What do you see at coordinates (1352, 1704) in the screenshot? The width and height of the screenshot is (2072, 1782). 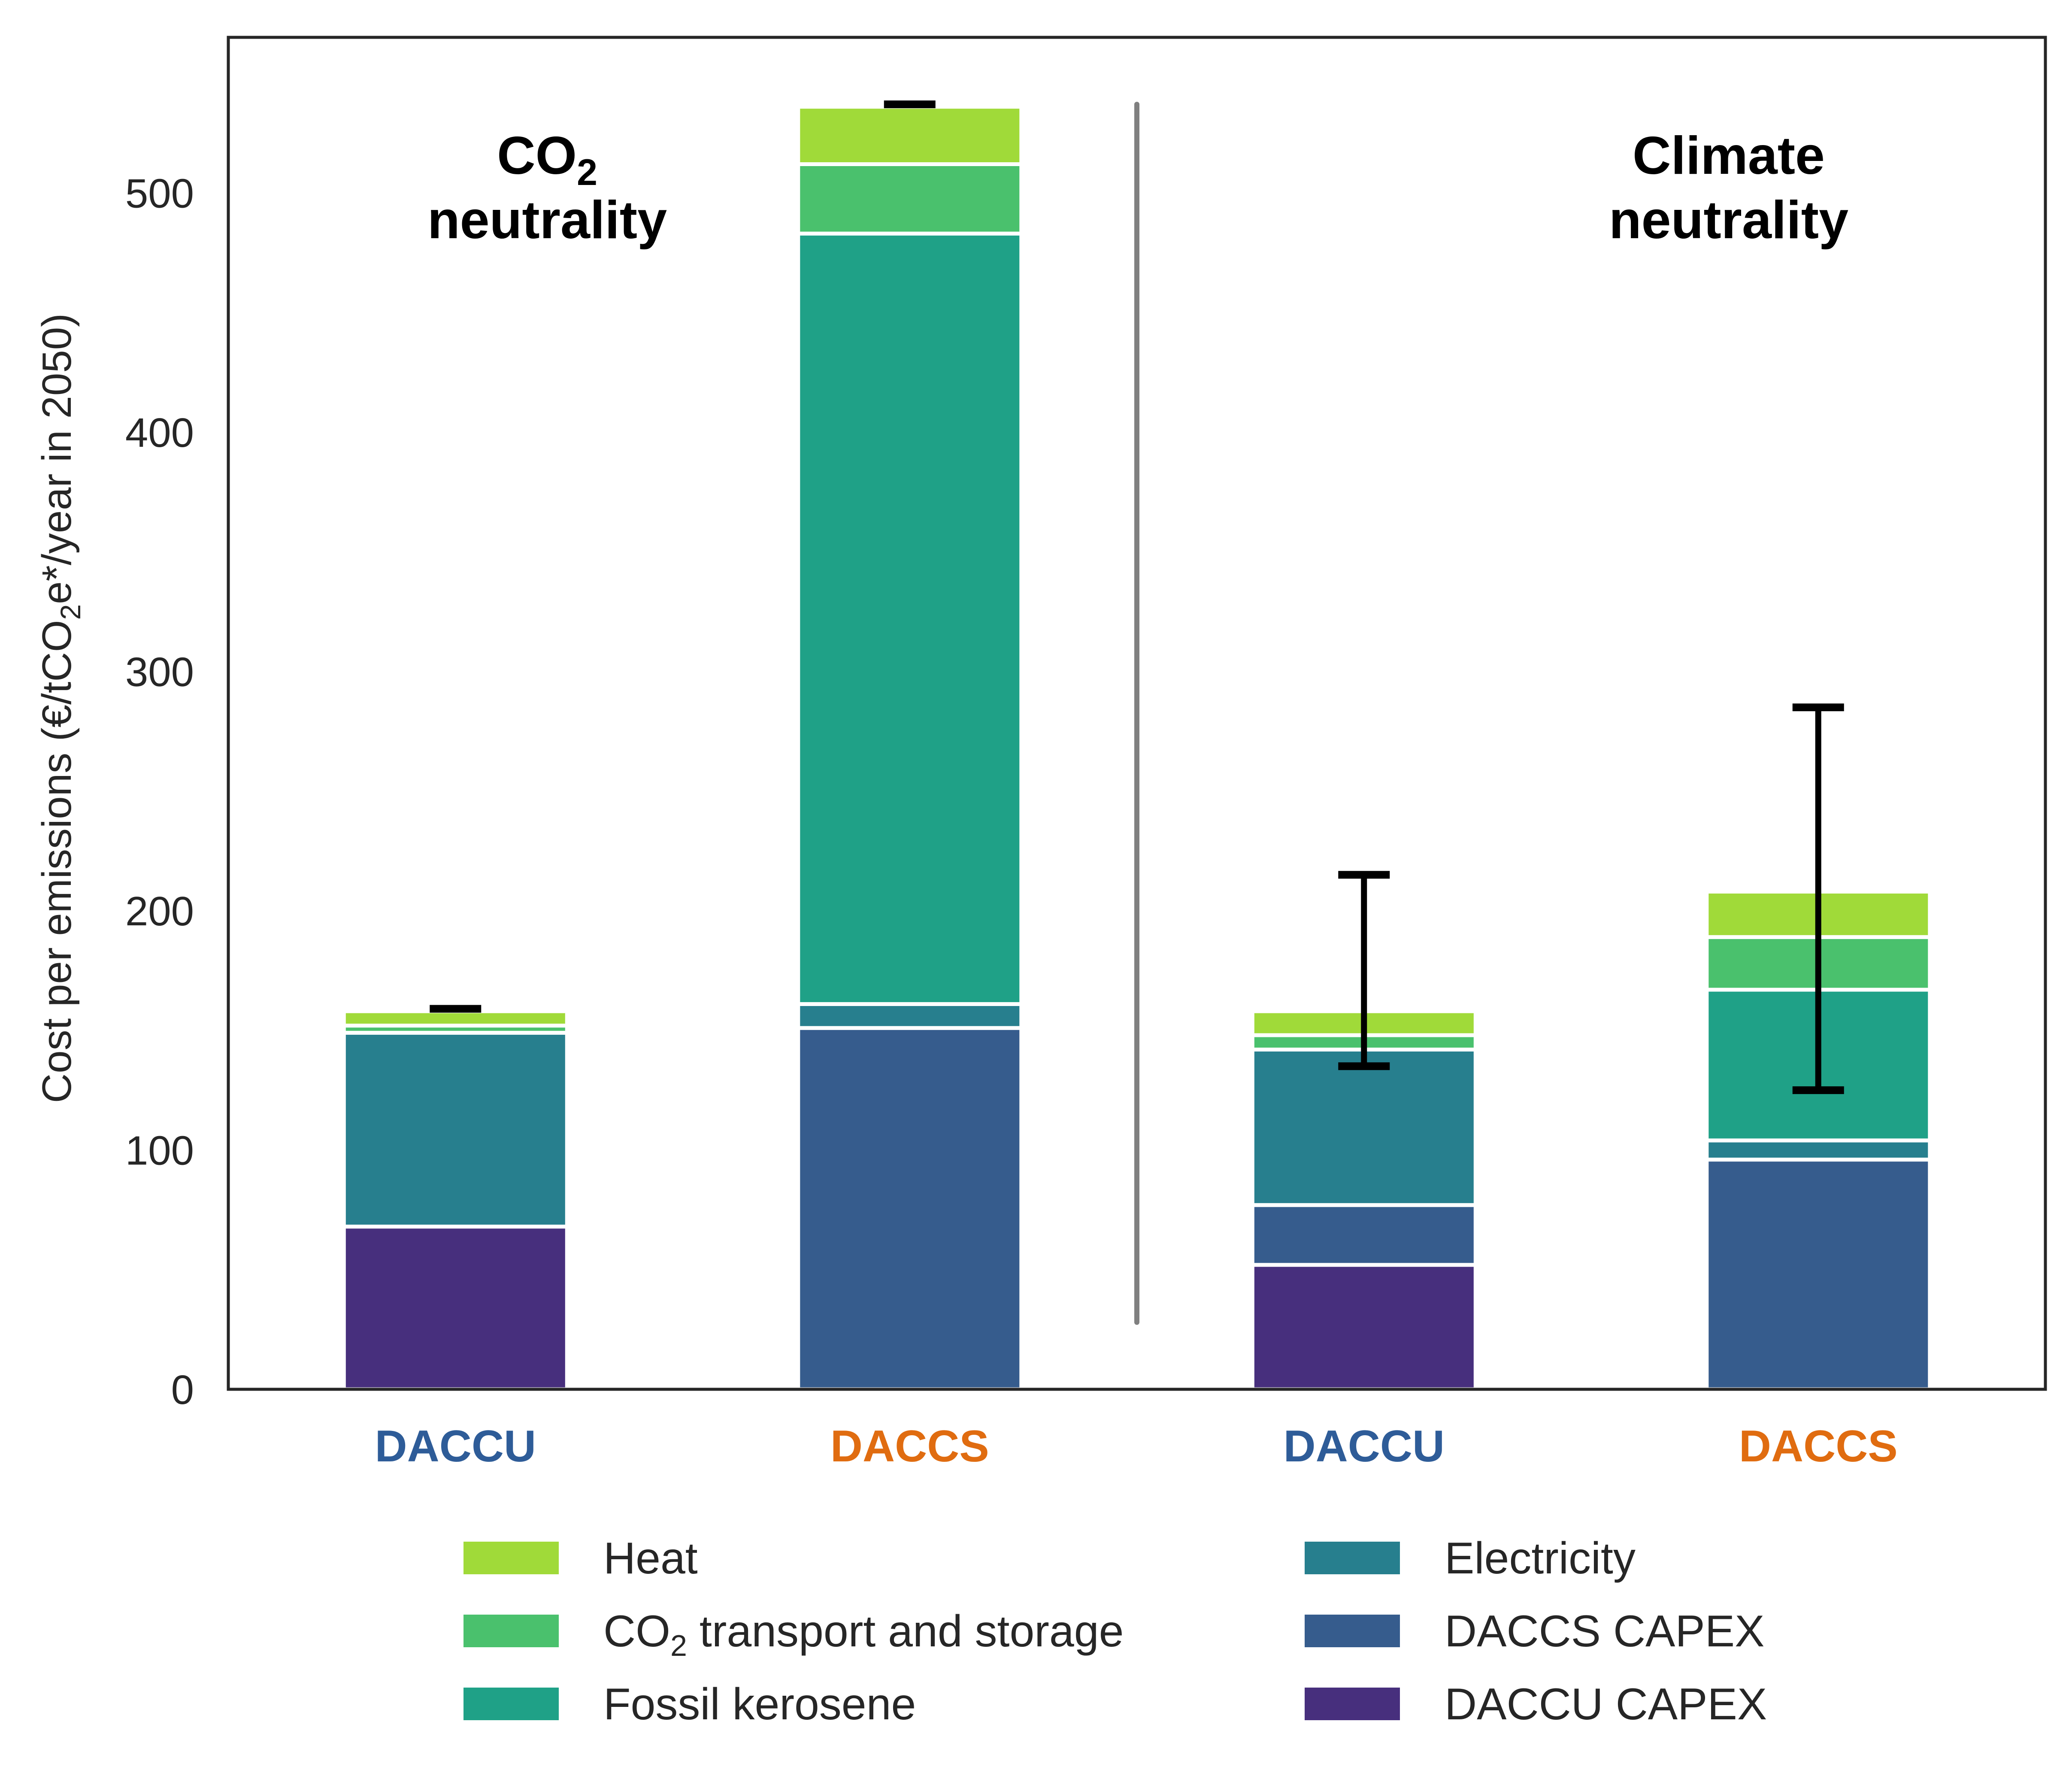 I see `legend-swatch-daccu-capex` at bounding box center [1352, 1704].